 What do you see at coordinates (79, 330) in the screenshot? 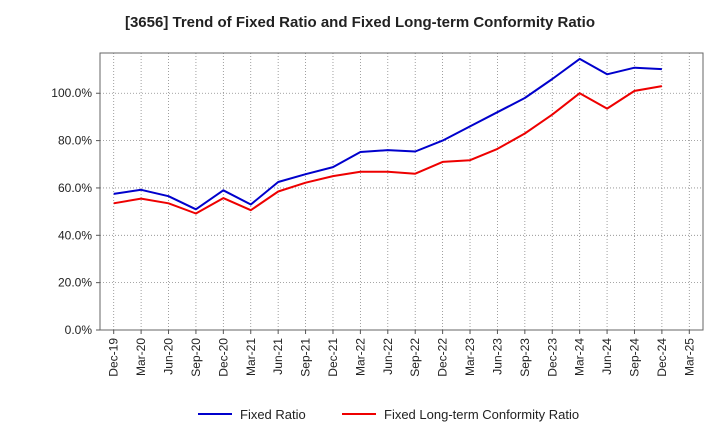
I see `y-tick-label: 0.0%` at bounding box center [79, 330].